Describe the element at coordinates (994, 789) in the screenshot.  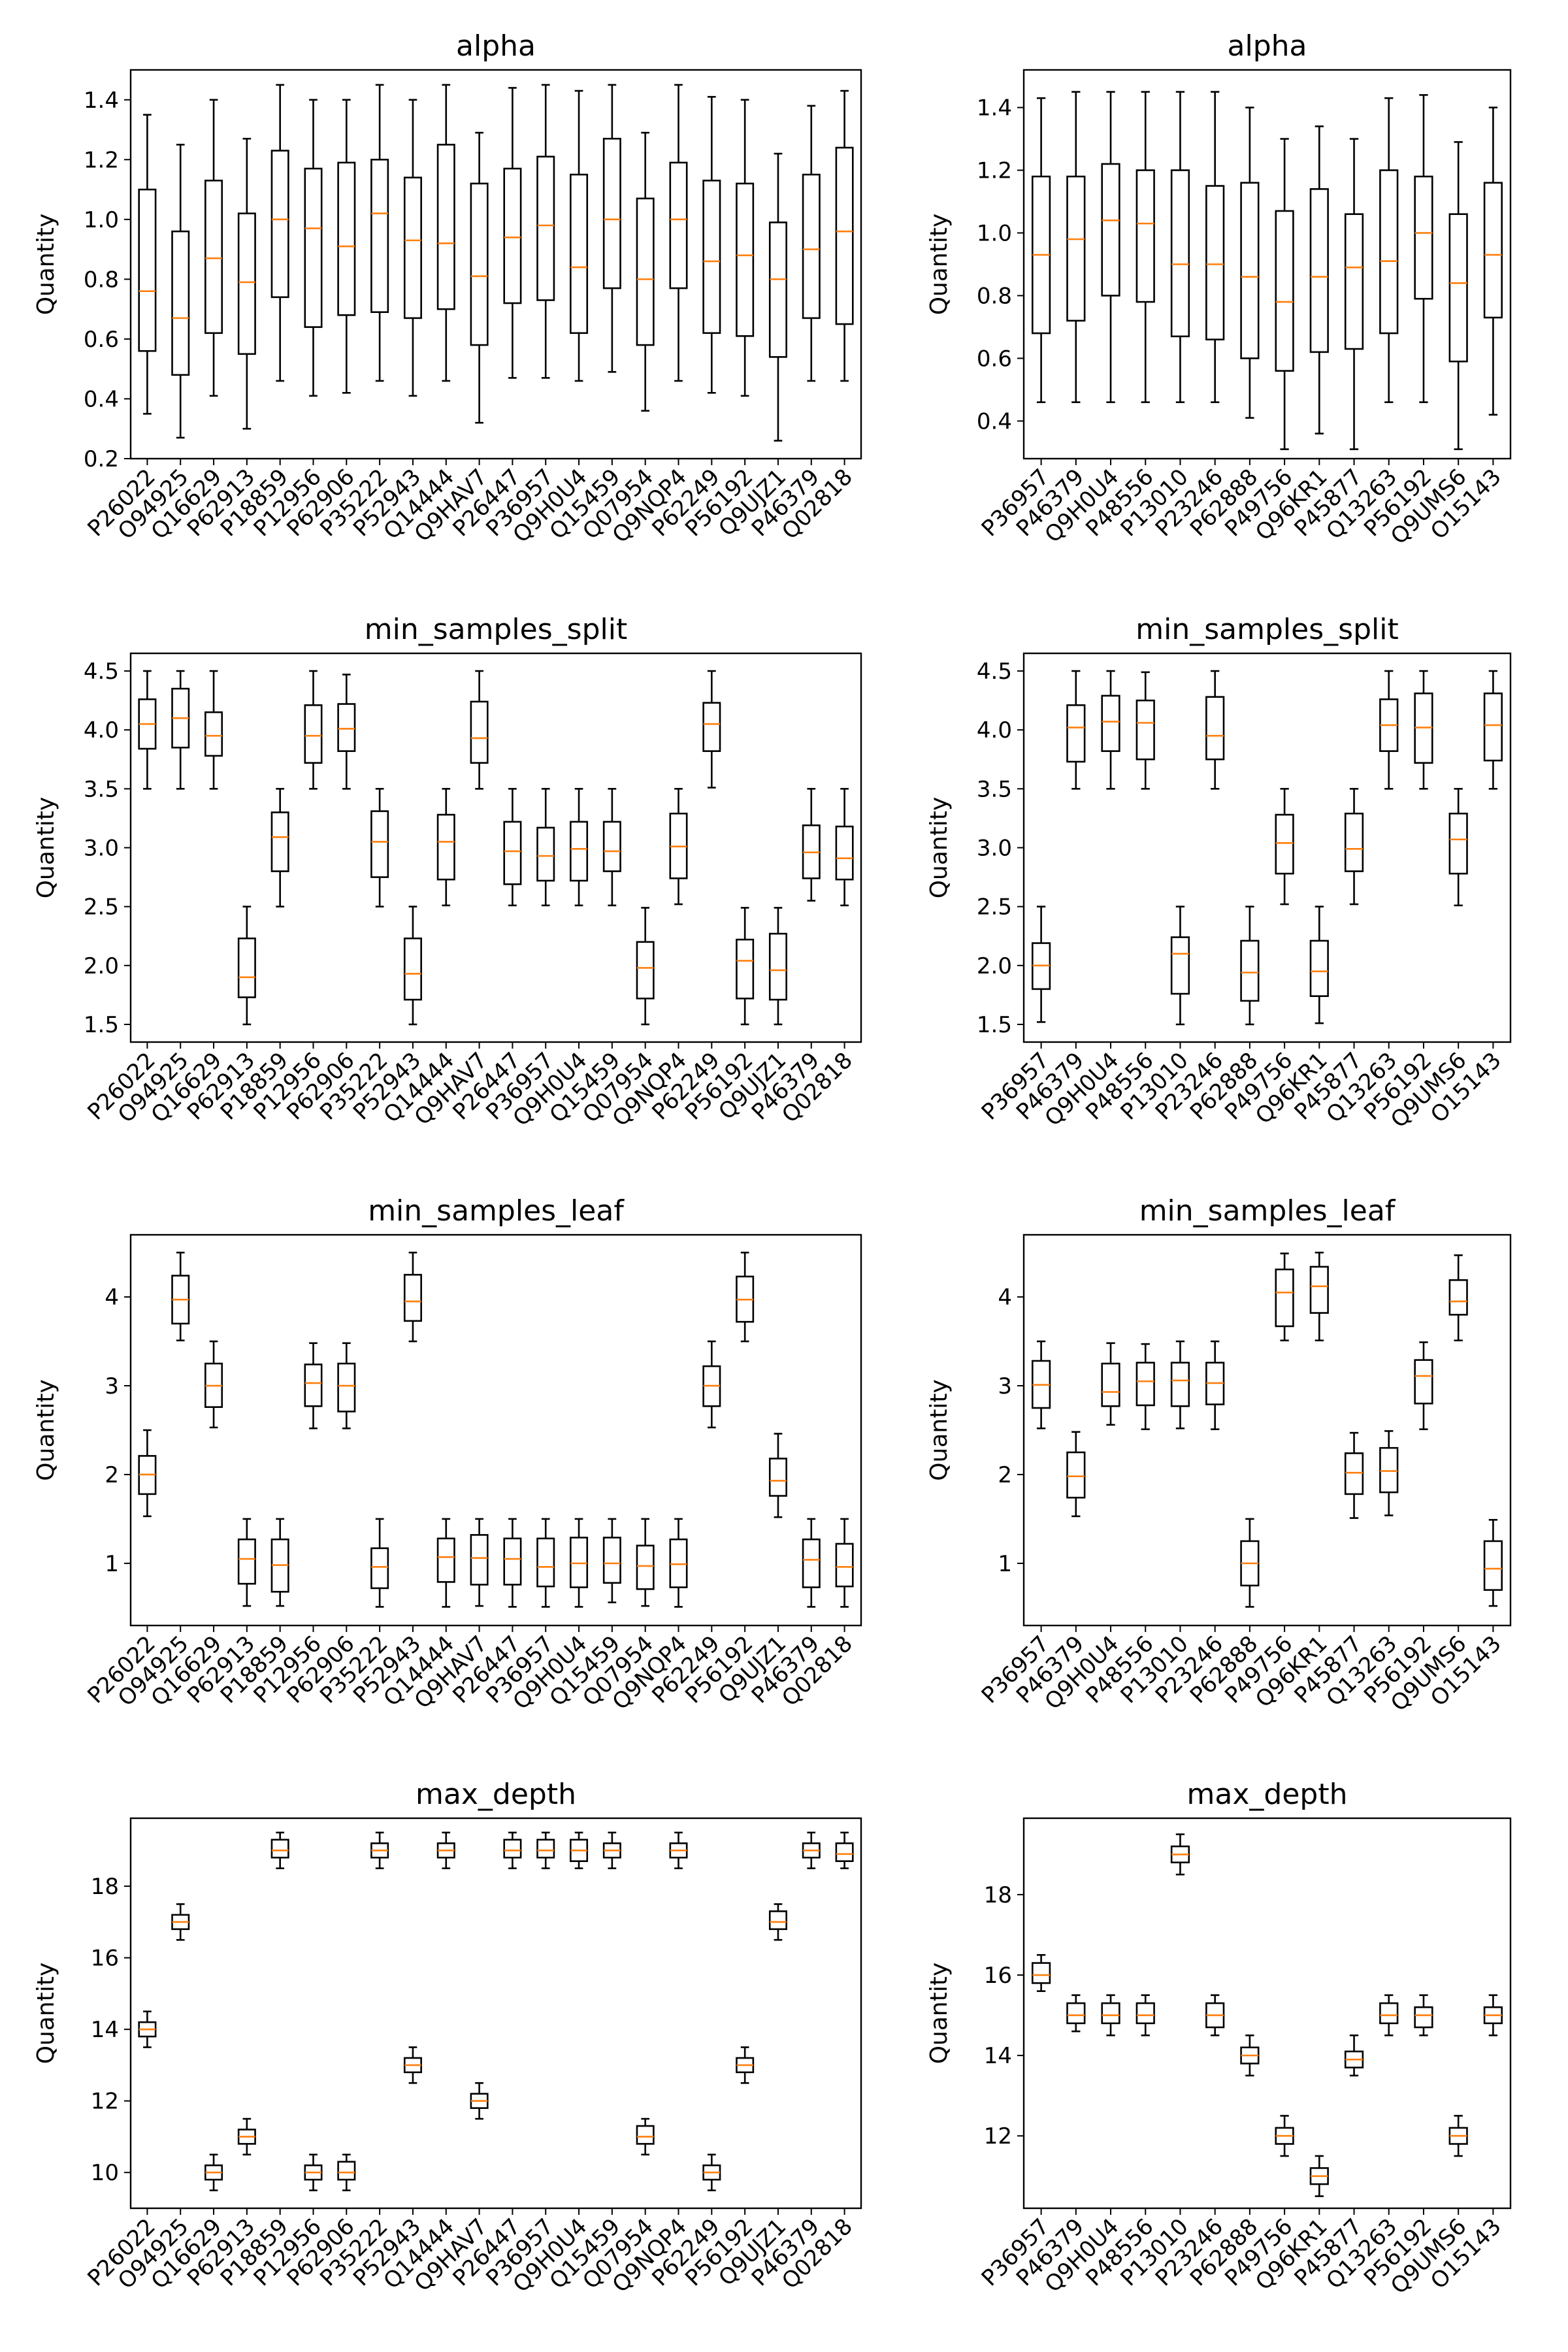
I see `chart-4-ytick-label: 3.5` at that location.